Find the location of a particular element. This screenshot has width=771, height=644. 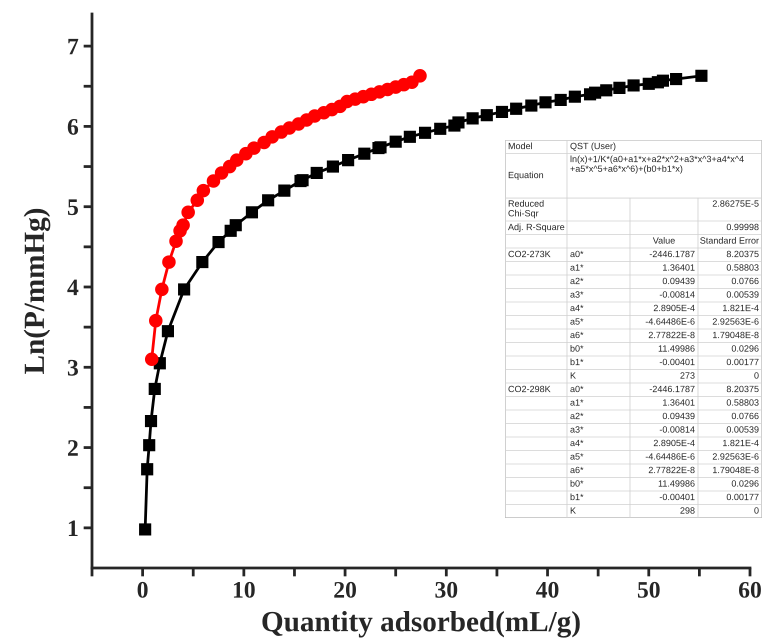

annotation: 0.0296 is located at coordinates (745, 348).